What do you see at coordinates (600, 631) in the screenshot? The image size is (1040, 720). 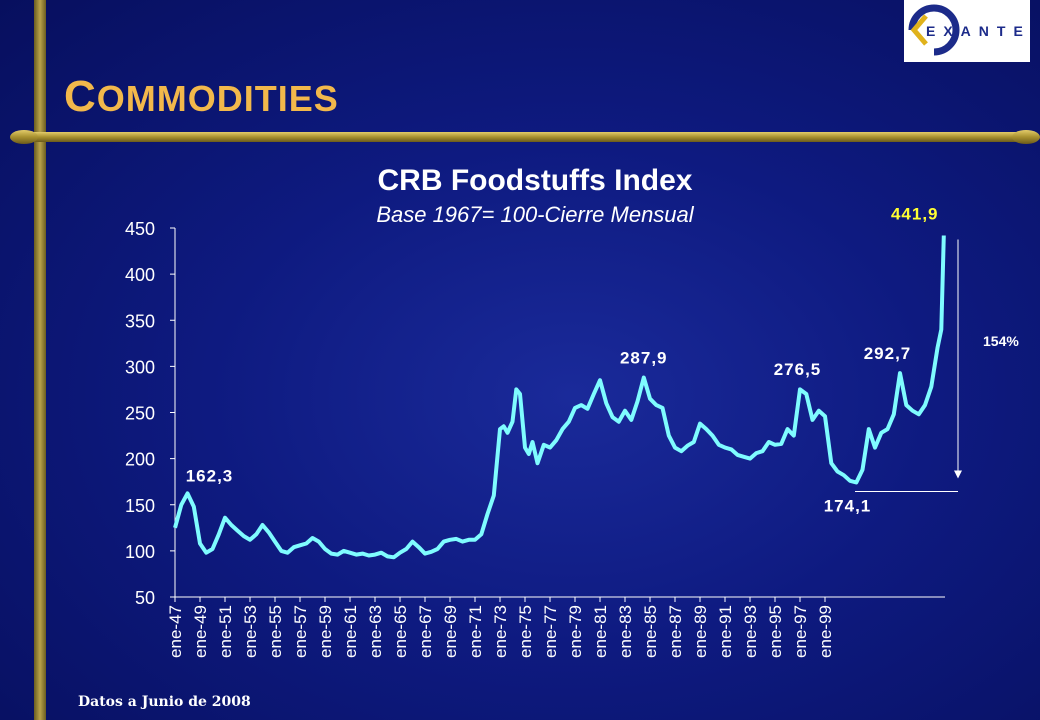 I see `x-tick-label: ene-81` at bounding box center [600, 631].